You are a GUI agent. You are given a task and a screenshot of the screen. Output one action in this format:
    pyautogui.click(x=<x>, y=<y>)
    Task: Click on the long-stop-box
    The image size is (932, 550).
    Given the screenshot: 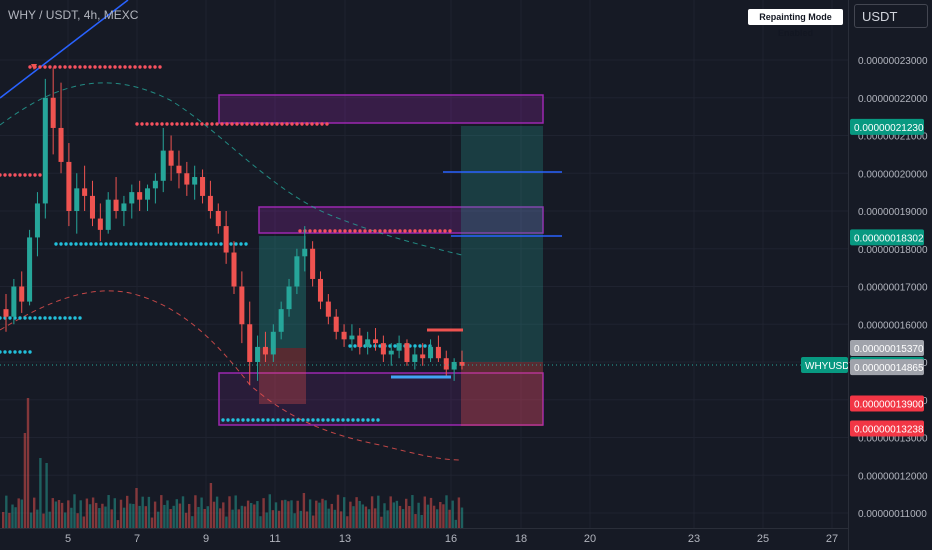 What is the action you would take?
    pyautogui.click(x=282, y=376)
    